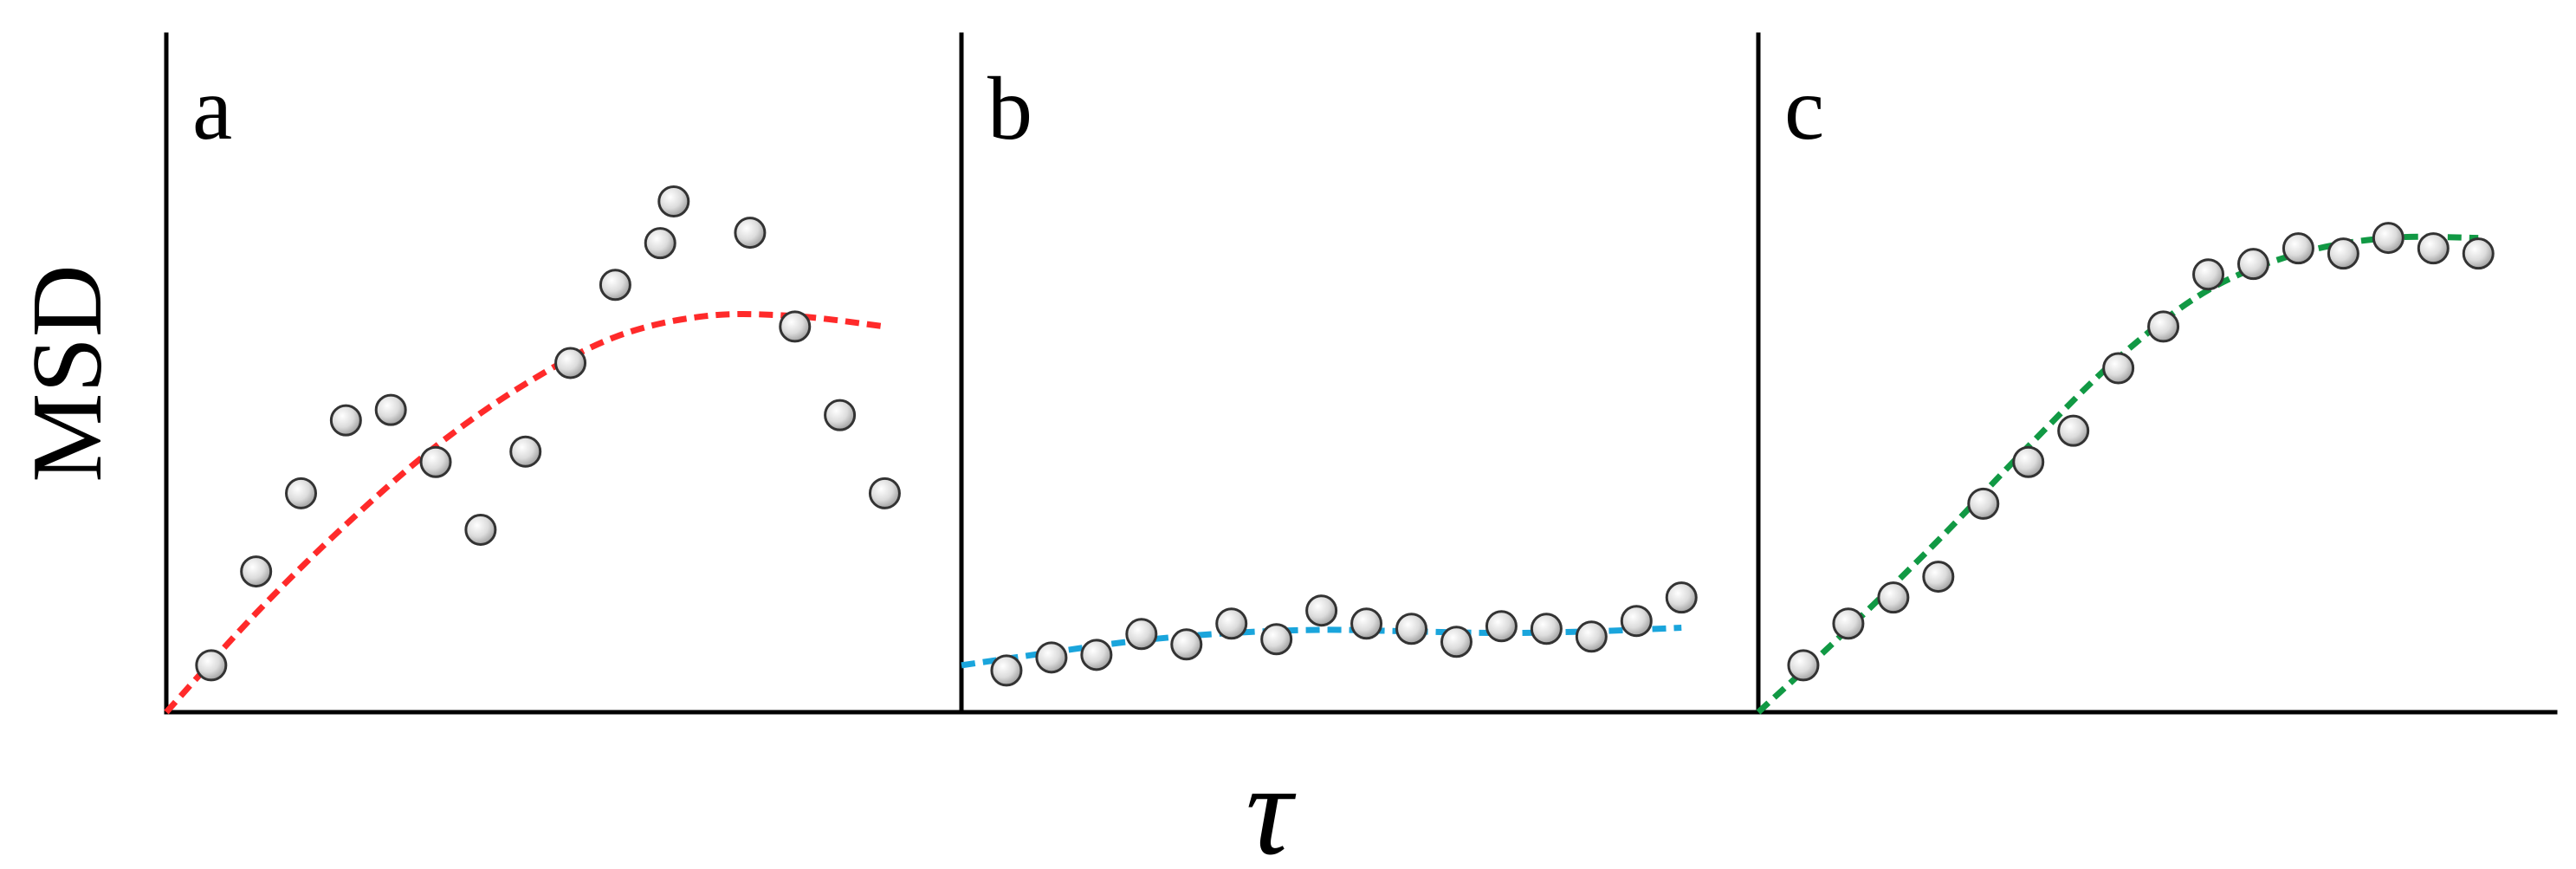 This screenshot has width=2576, height=869. I want to click on panel-a-label: a, so click(212, 109).